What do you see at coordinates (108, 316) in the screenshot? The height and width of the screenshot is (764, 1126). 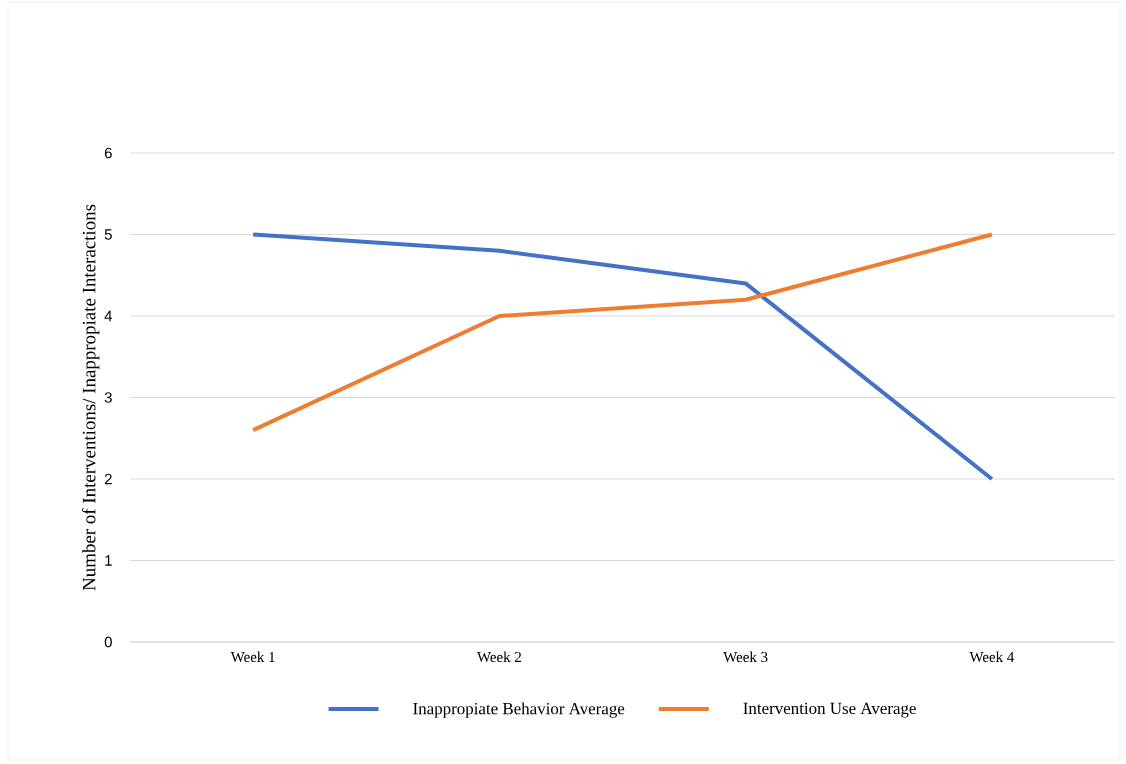 I see `y-tick-label: 4` at bounding box center [108, 316].